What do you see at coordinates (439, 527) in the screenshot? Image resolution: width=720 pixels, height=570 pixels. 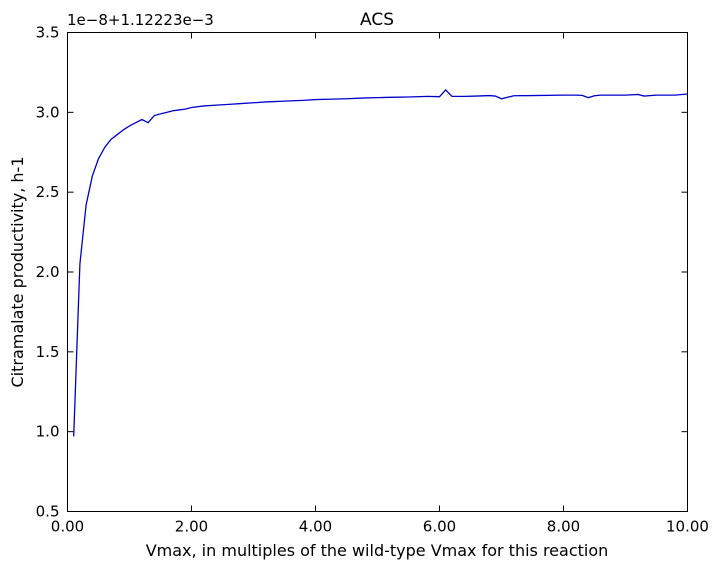 I see `x-tick-label: 6.00` at bounding box center [439, 527].